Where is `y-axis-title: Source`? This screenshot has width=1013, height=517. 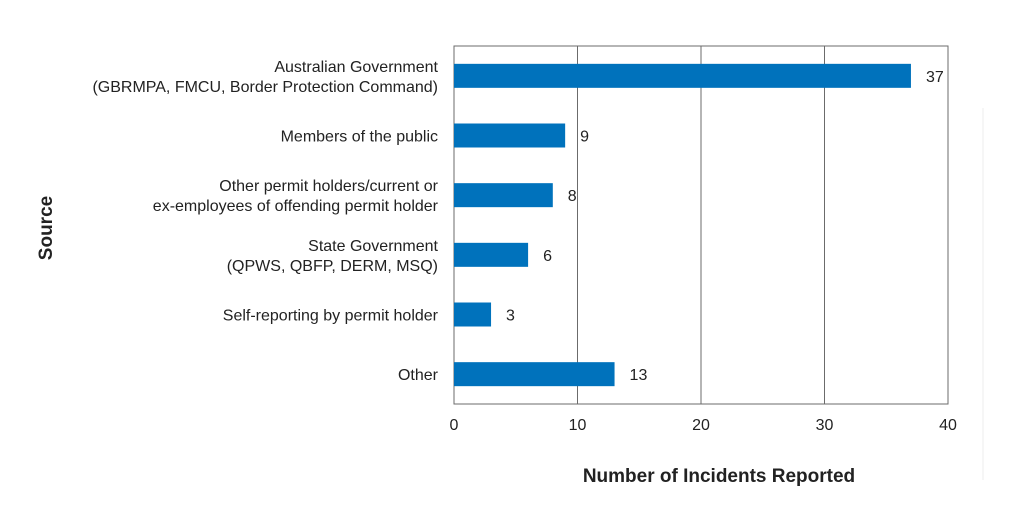
y-axis-title: Source is located at coordinates (46, 228).